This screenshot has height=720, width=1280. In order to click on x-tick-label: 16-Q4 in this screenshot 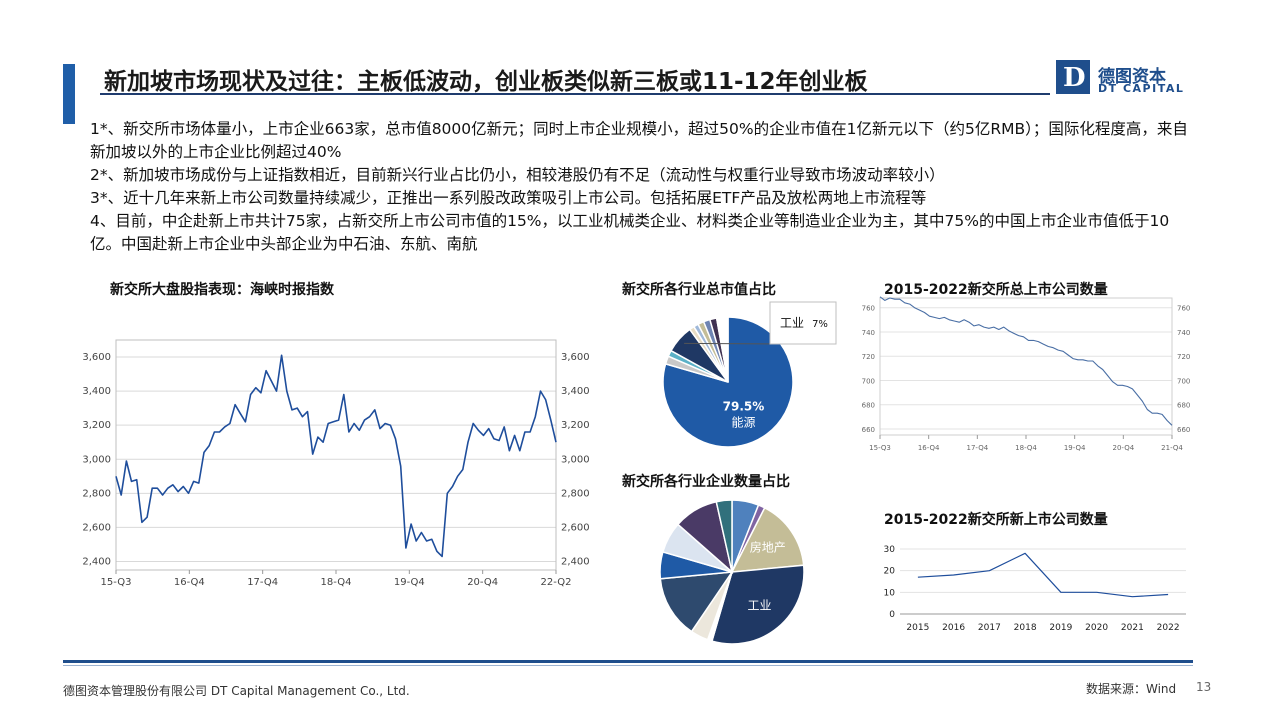, I will do `click(189, 582)`.